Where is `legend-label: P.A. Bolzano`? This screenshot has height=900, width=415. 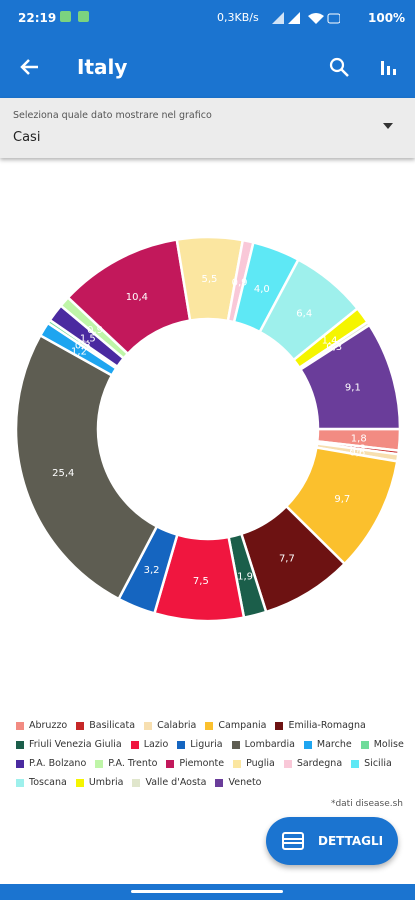 legend-label: P.A. Bolzano is located at coordinates (58, 763).